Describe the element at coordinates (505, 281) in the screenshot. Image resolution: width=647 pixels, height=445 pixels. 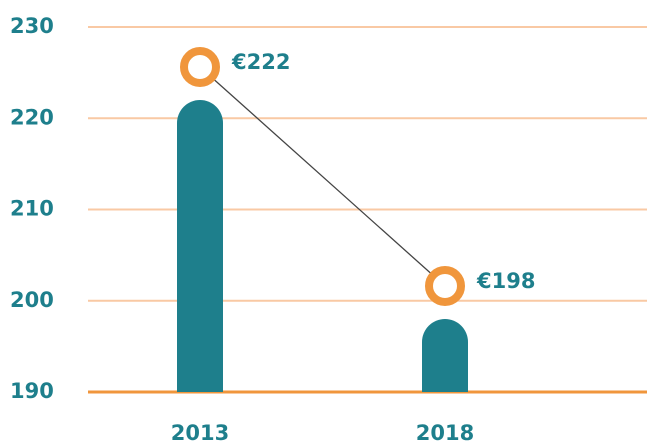
I see `data-label: €198` at that location.